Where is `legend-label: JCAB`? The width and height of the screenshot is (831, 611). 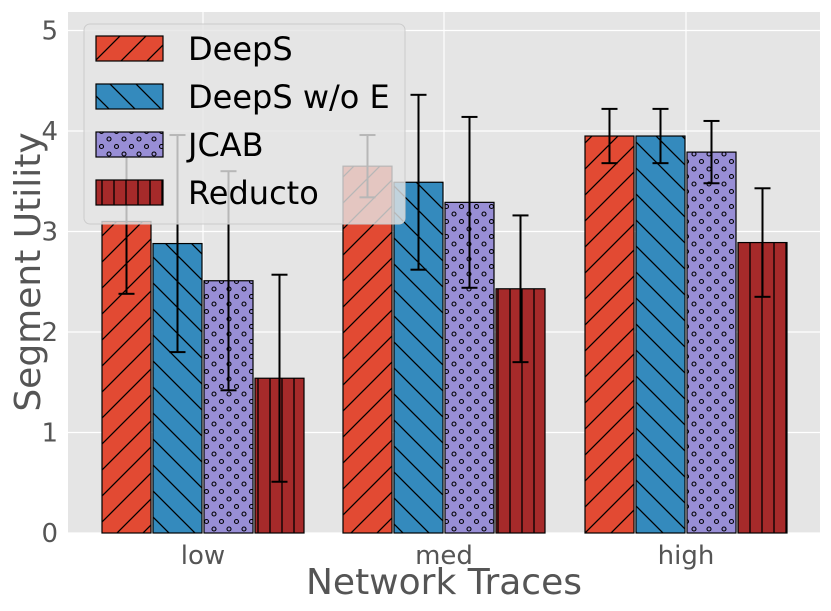 legend-label: JCAB is located at coordinates (225, 145).